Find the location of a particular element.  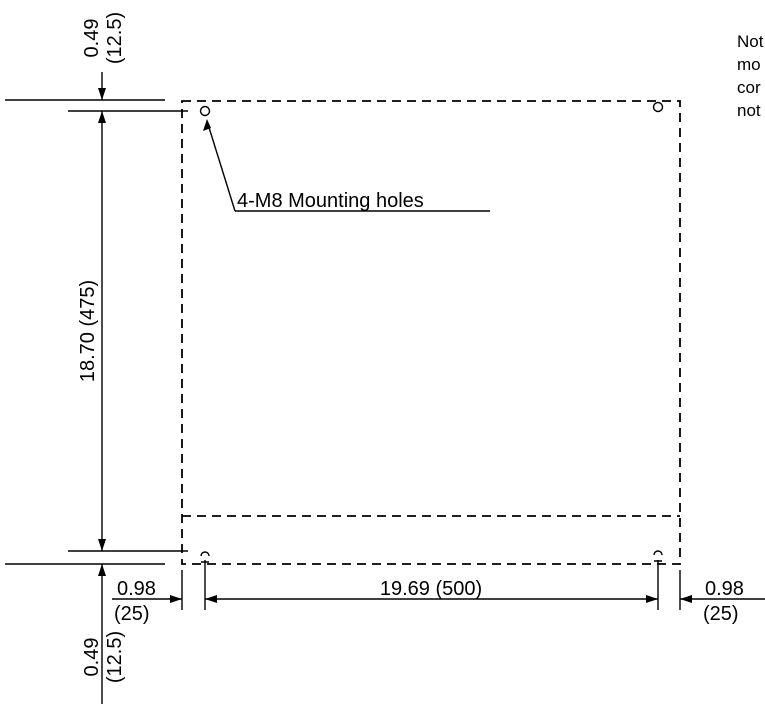

top-offset-inch-text: 0.49 is located at coordinates (92, 38).